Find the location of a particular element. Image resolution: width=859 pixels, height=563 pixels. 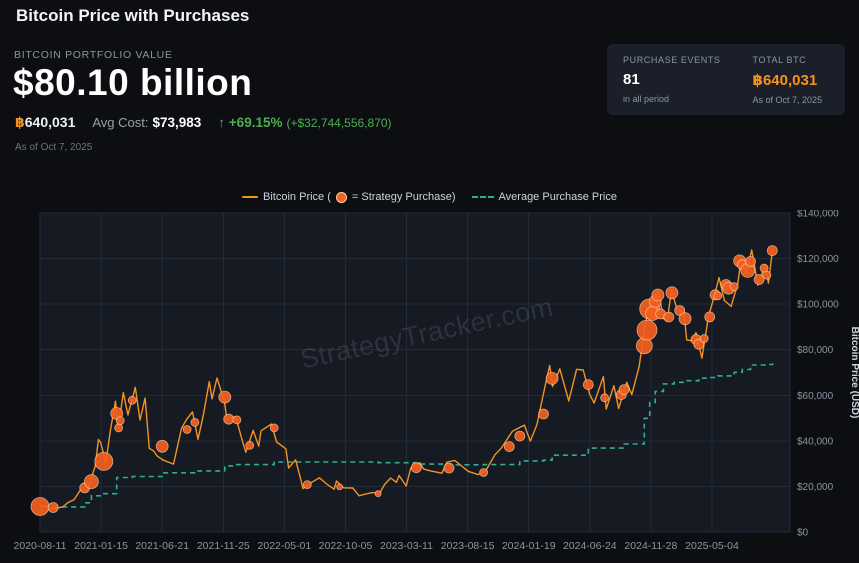

avg-line-swatch-icon is located at coordinates (482, 197).